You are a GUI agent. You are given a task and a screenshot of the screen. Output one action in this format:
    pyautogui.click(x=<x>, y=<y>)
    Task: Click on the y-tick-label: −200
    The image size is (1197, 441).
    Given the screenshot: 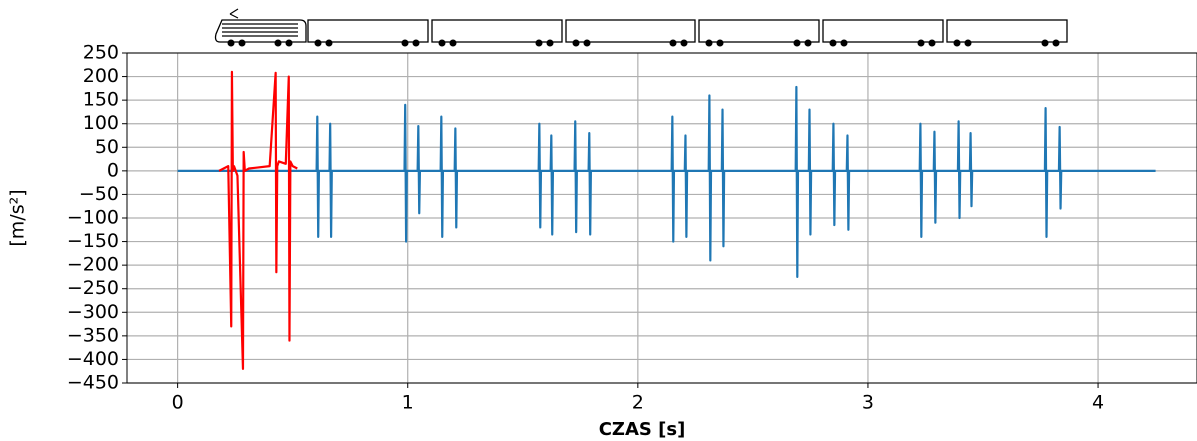 What is the action you would take?
    pyautogui.click(x=93, y=265)
    